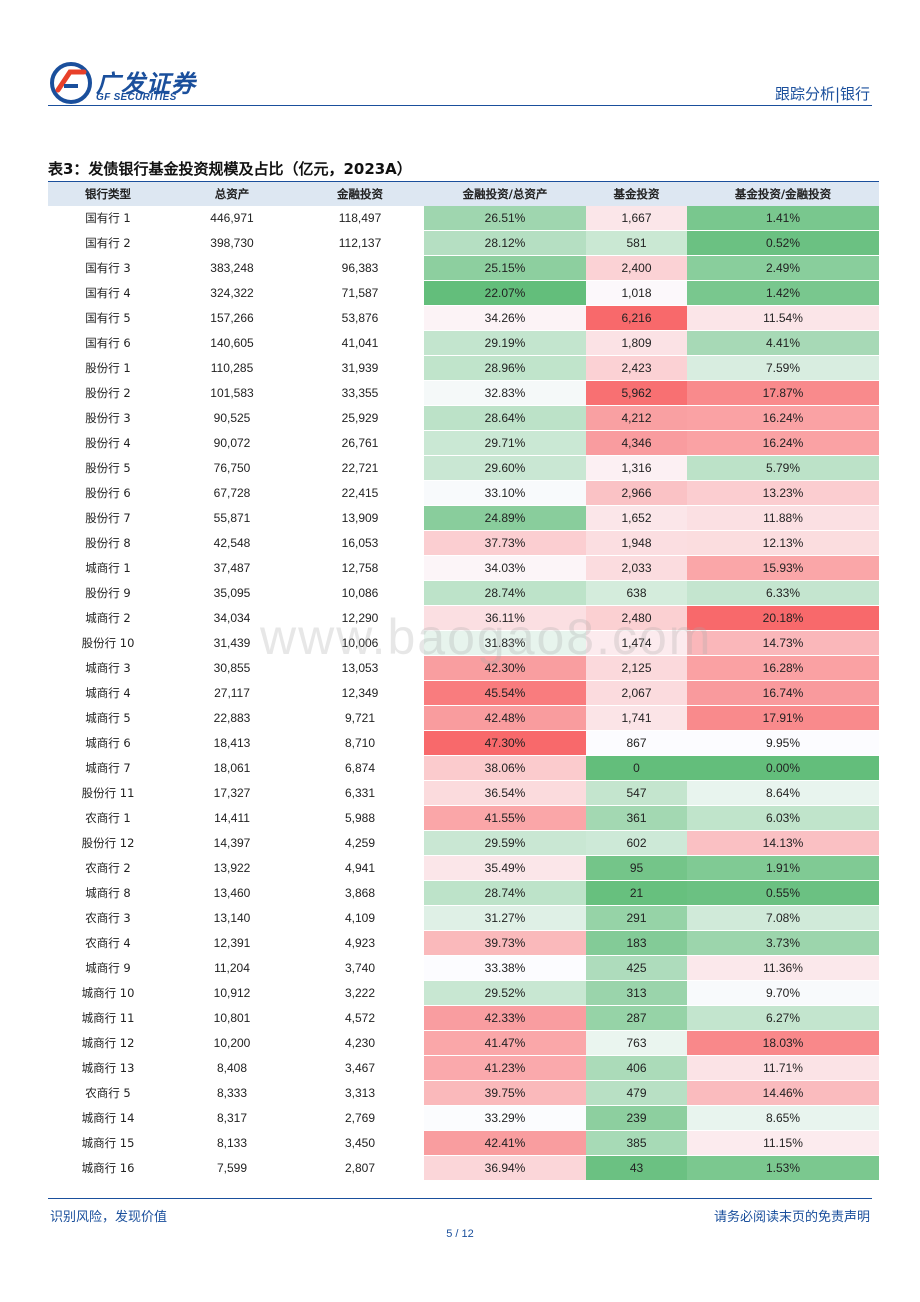  What do you see at coordinates (783, 518) in the screenshot?
I see `table-cell: 11.88%` at bounding box center [783, 518].